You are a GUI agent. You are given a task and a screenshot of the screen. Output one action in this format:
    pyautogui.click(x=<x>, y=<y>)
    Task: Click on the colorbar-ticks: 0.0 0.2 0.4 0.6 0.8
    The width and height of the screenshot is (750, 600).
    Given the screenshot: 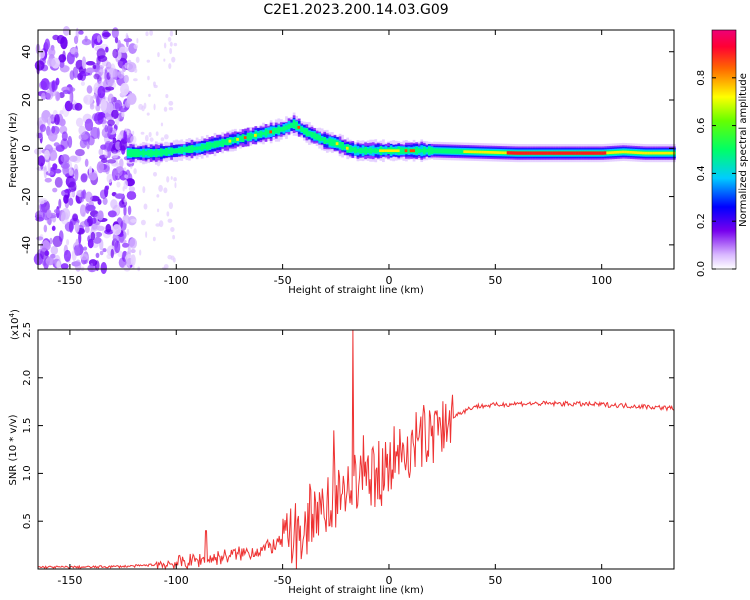 What is the action you would take?
    pyautogui.click(x=716, y=173)
    